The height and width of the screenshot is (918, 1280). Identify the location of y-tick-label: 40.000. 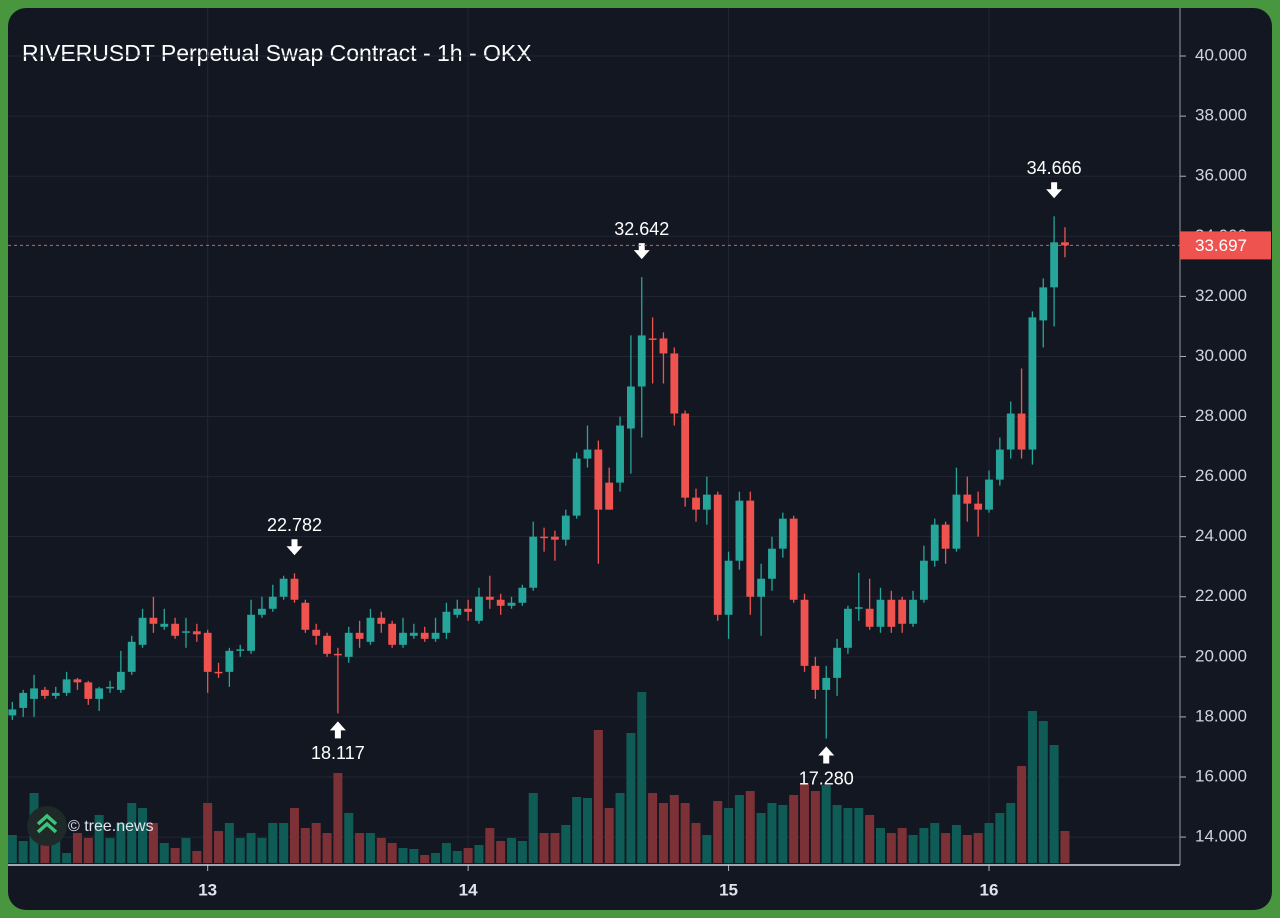
(1221, 55).